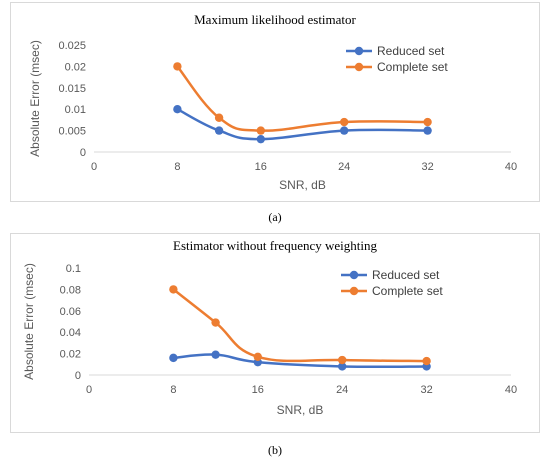  I want to click on chart-title: Maximum likelihood estimator, so click(275, 19).